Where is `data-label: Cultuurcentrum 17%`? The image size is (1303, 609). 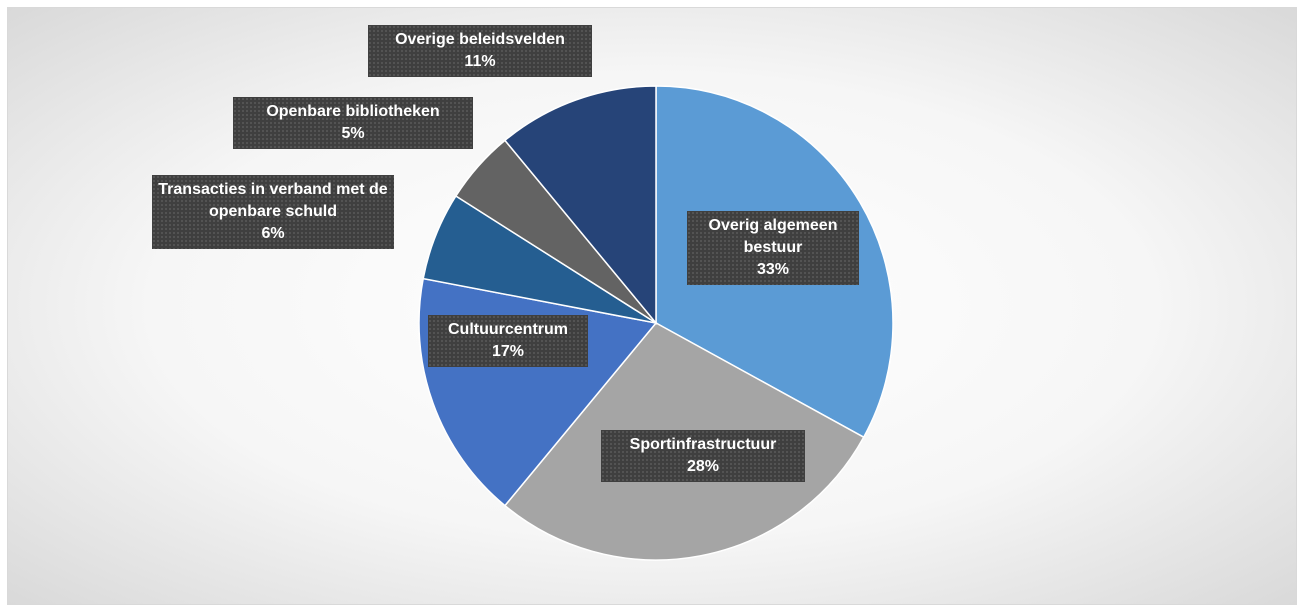
data-label: Cultuurcentrum 17% is located at coordinates (508, 341).